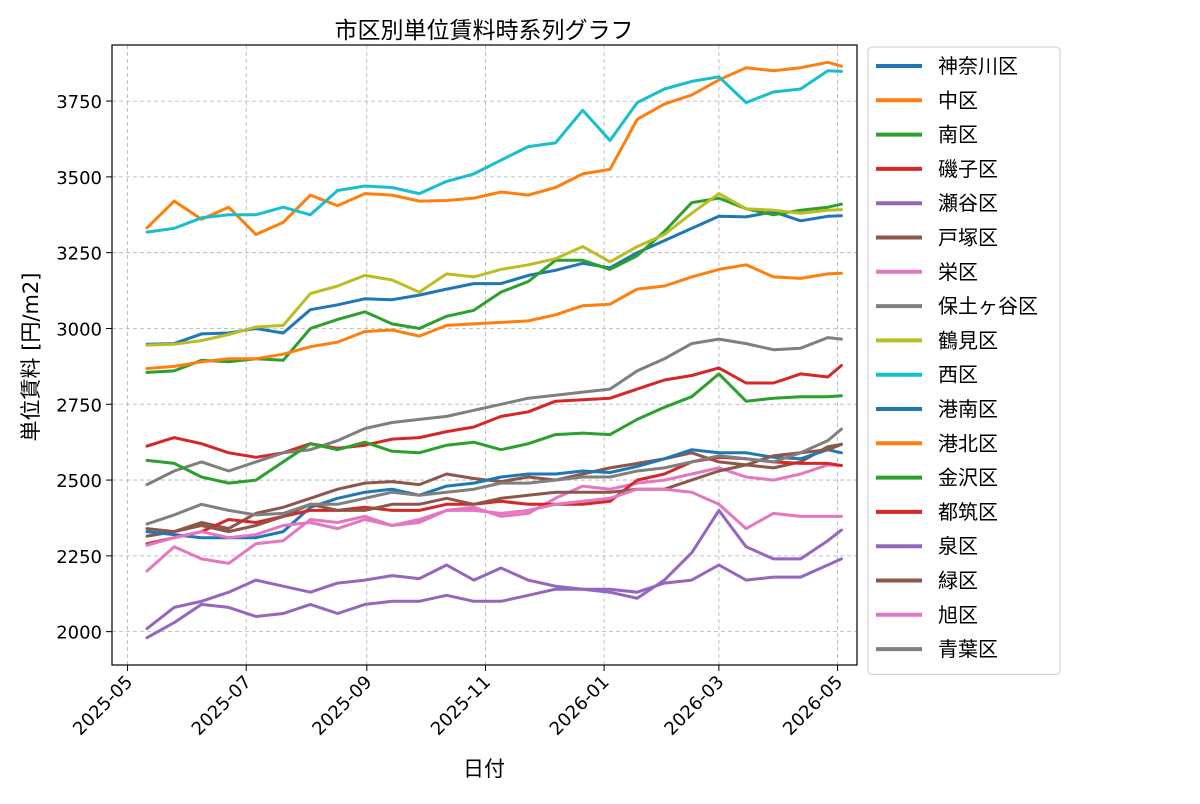  What do you see at coordinates (958, 581) in the screenshot?
I see `legend-label: 緑区` at bounding box center [958, 581].